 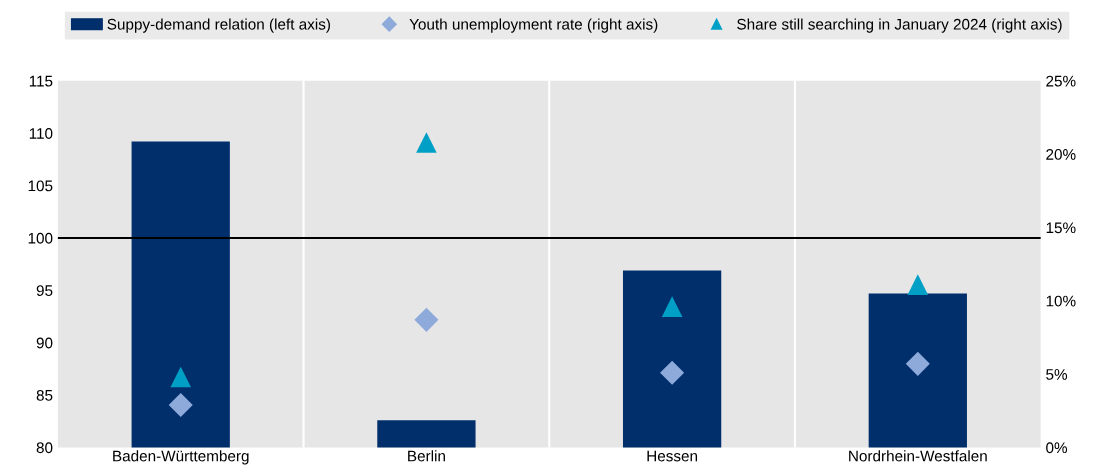 What do you see at coordinates (44, 343) in the screenshot?
I see `y-tick-label: 90` at bounding box center [44, 343].